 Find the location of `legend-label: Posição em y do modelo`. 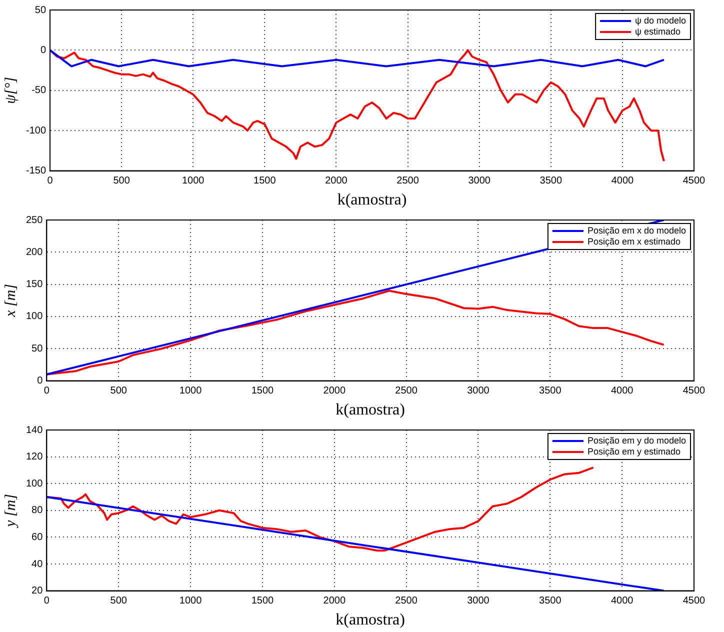

legend-label: Posição em y do modelo is located at coordinates (636, 440).